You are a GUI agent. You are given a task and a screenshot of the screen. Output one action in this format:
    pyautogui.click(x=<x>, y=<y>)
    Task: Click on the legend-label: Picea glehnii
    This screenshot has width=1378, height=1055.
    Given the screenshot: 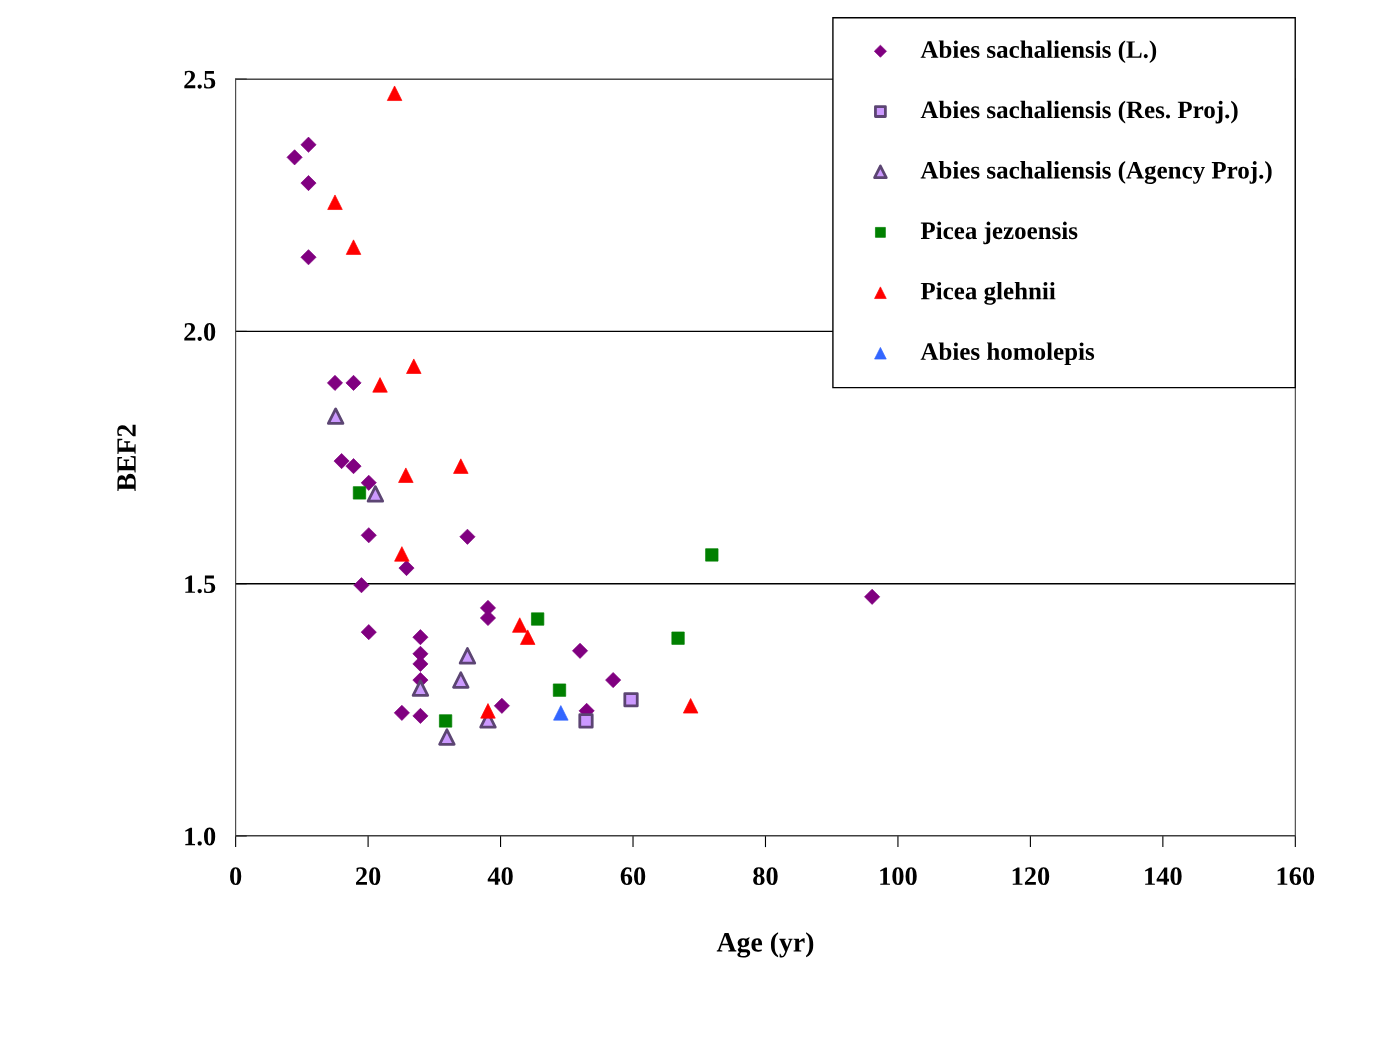 What is the action you would take?
    pyautogui.click(x=988, y=293)
    